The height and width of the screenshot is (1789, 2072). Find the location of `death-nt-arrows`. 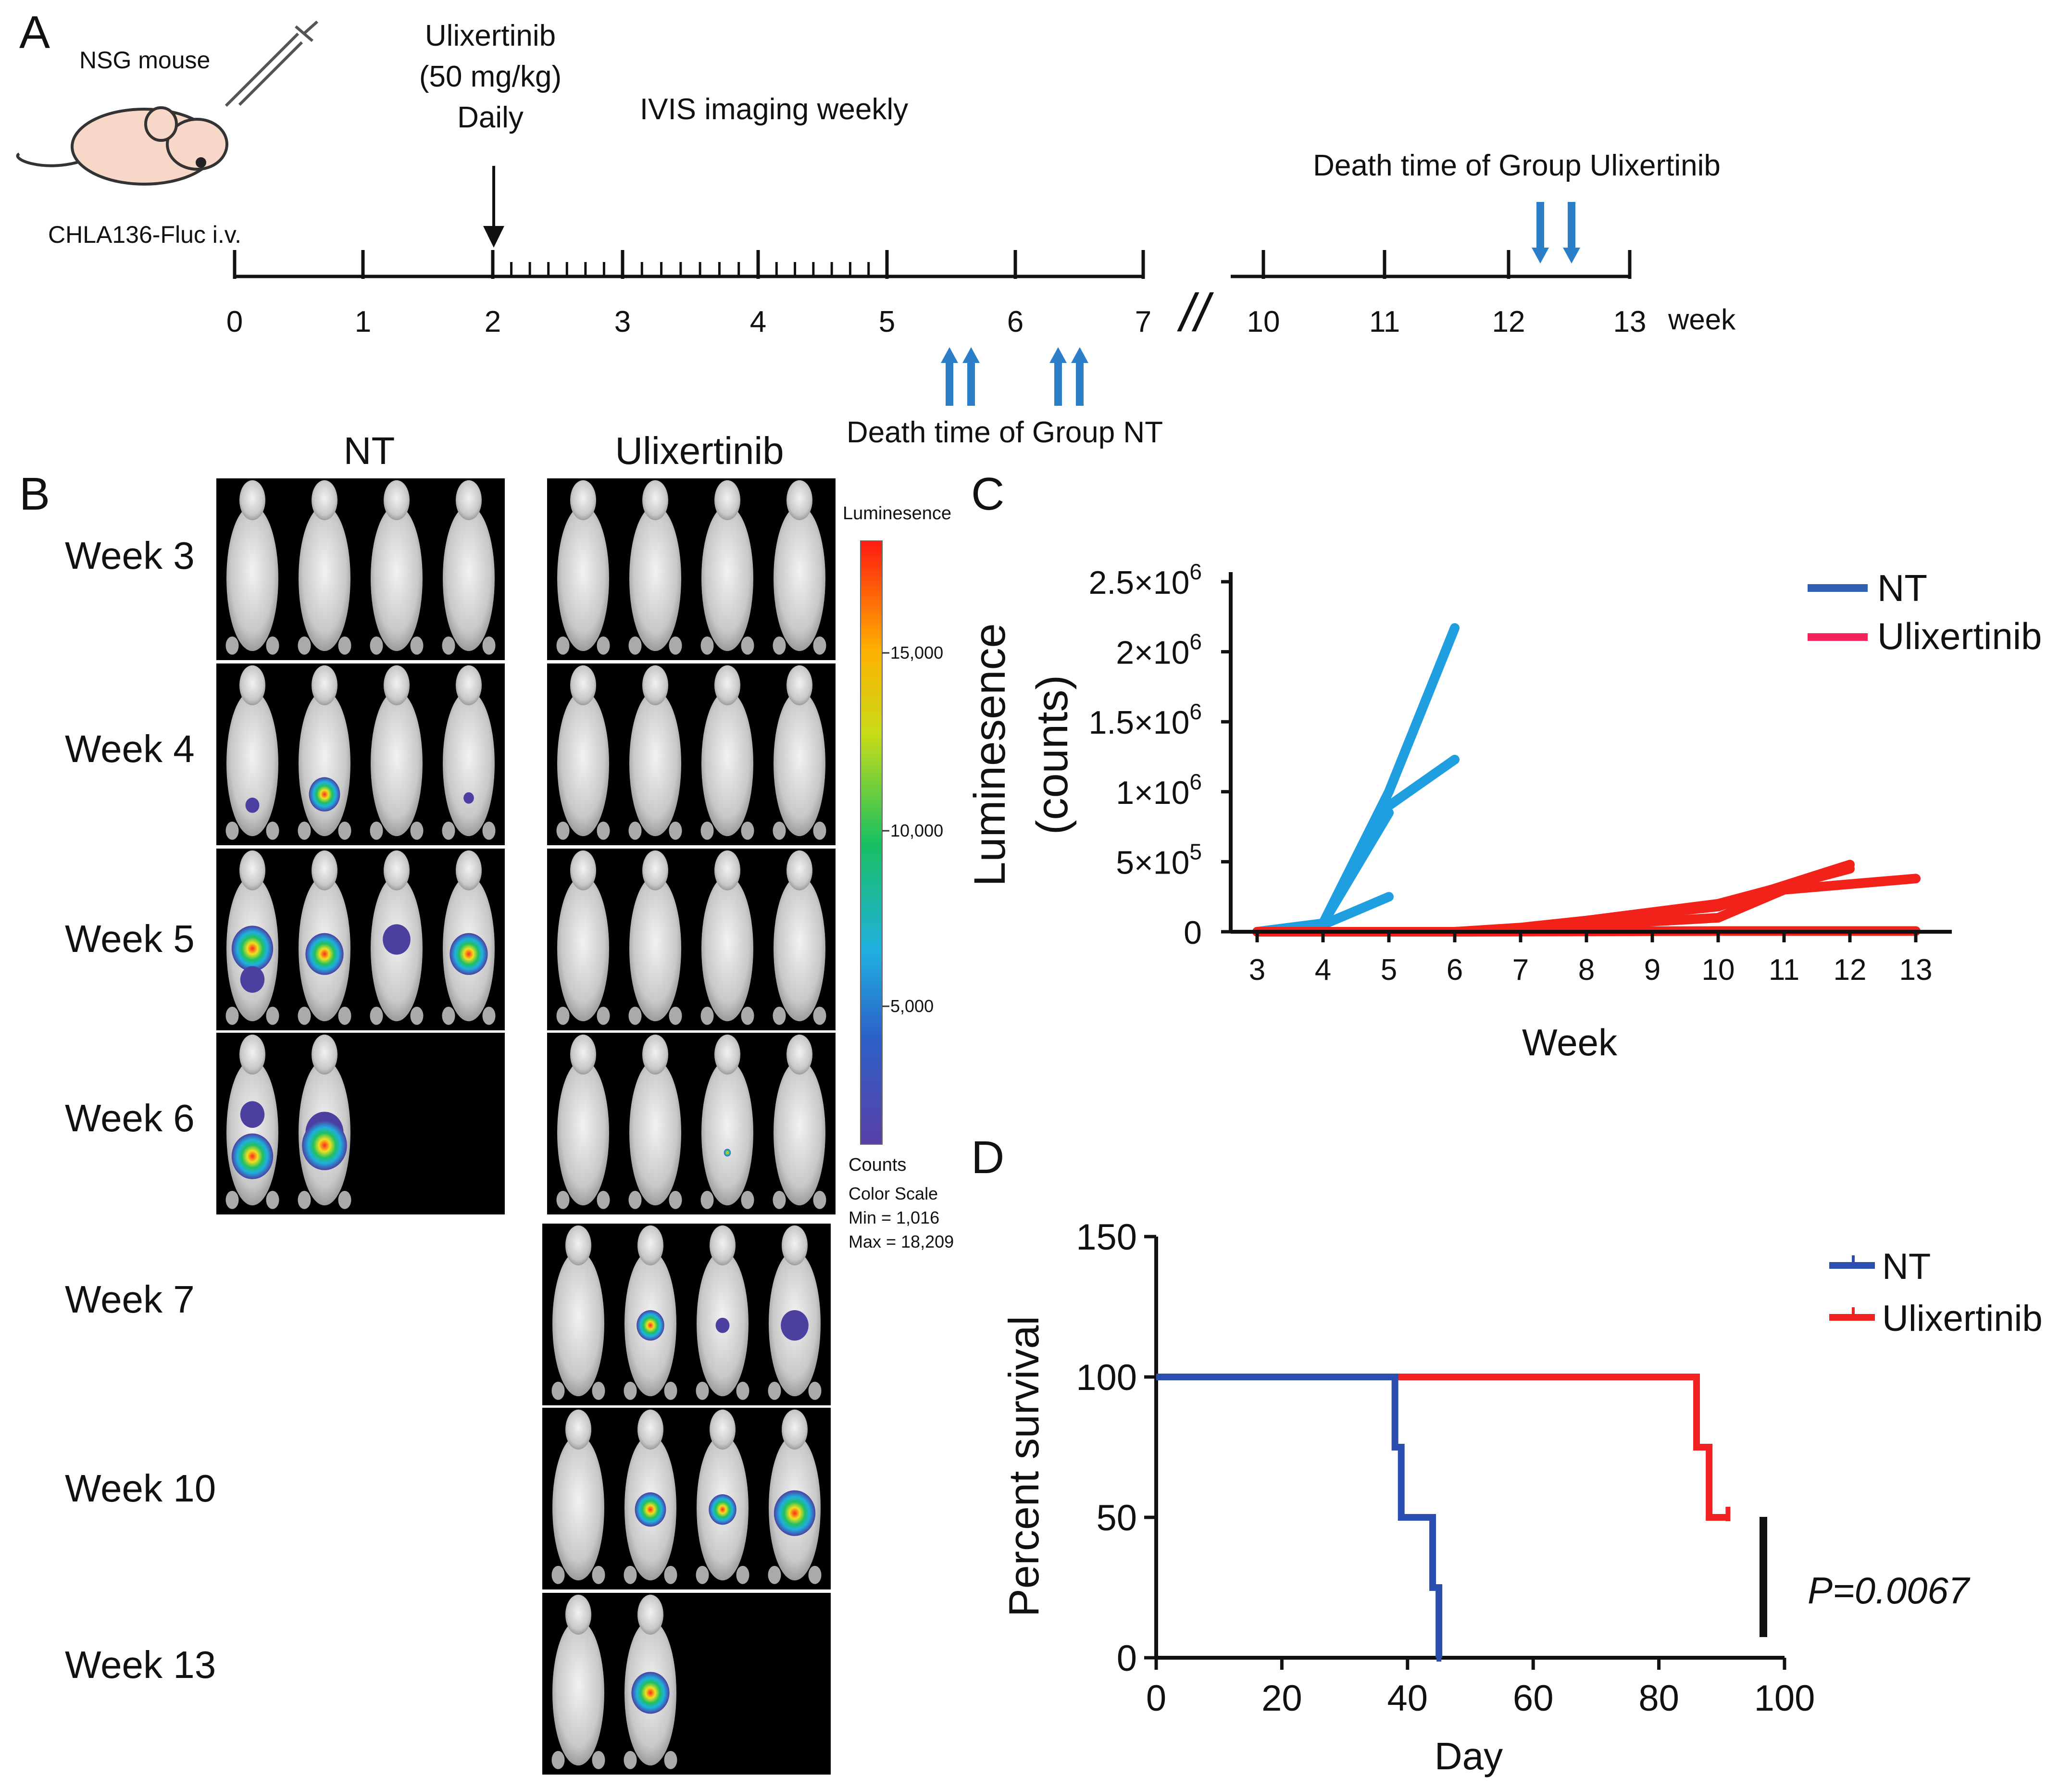

death-nt-arrows is located at coordinates (1014, 376).